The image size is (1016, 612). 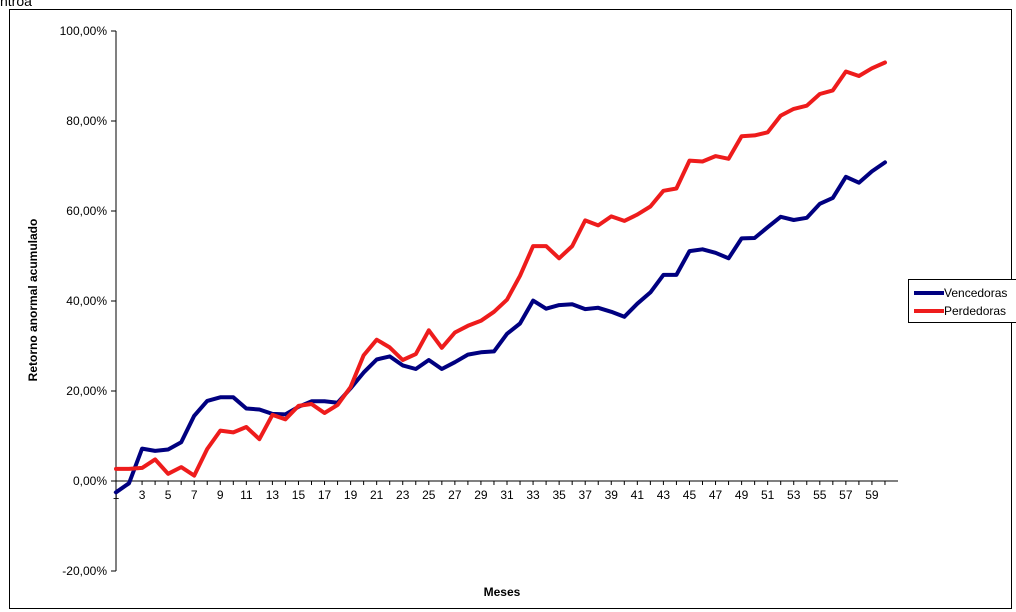 I want to click on x-tick-label: 37, so click(x=586, y=495).